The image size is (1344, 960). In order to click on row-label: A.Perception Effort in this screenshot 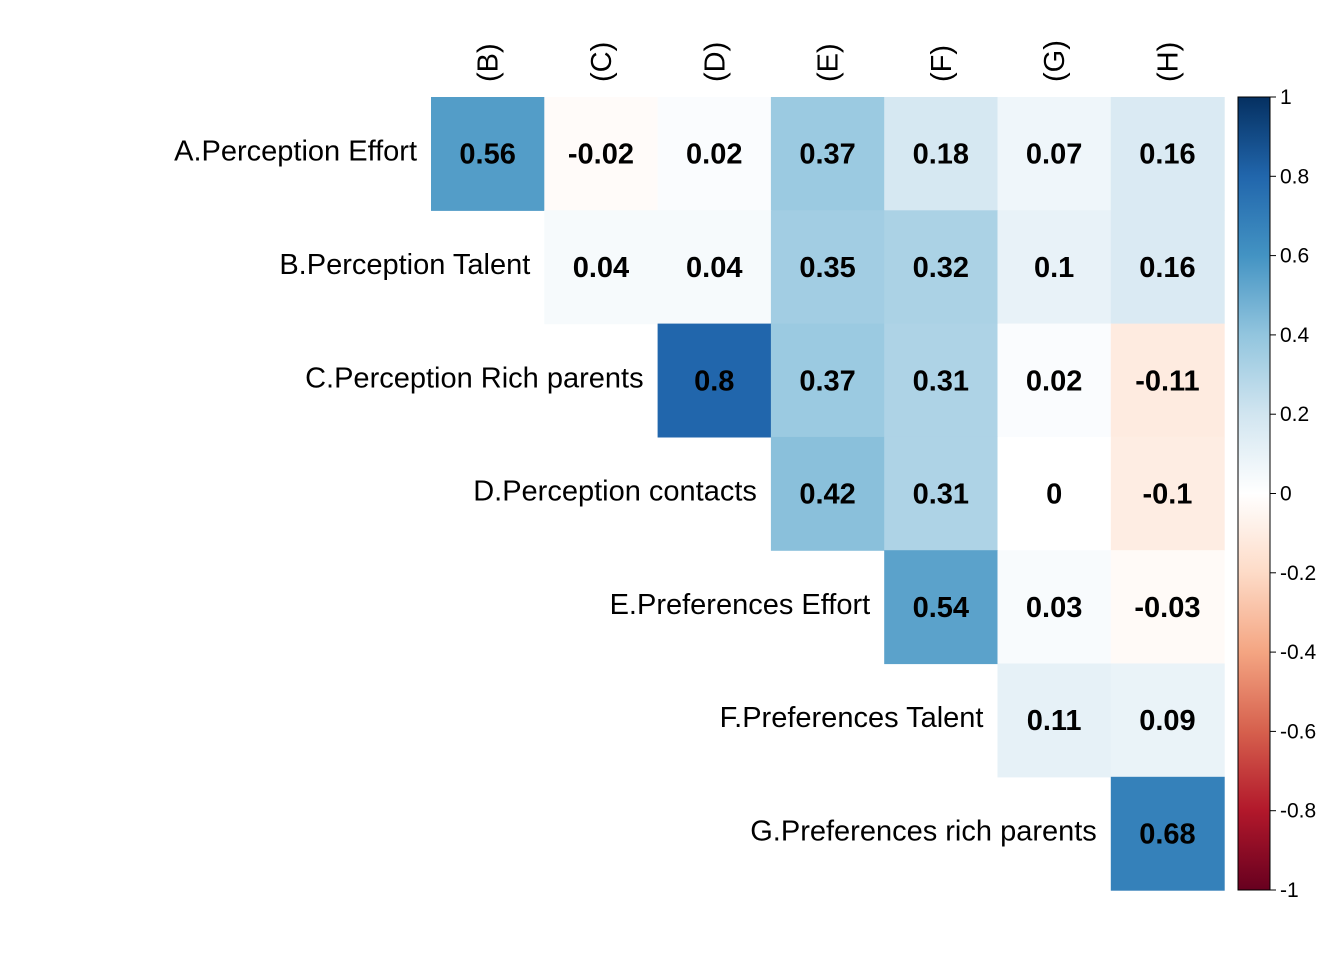, I will do `click(295, 152)`.